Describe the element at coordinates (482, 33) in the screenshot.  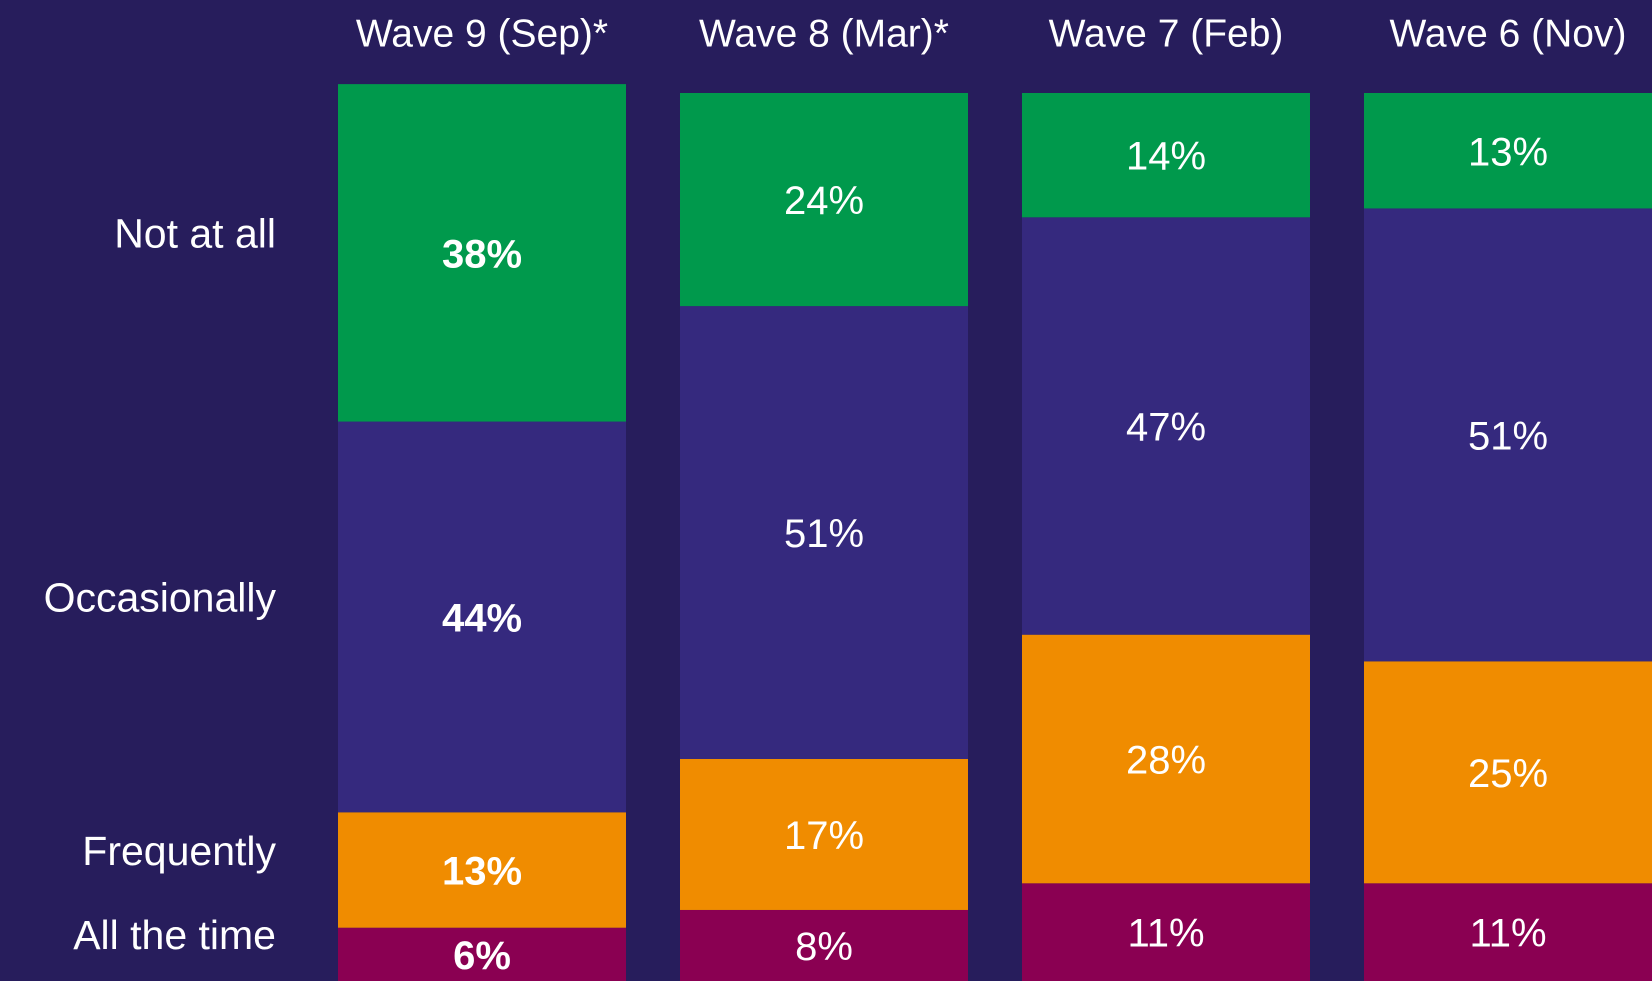
I see `category-label: Wave 9 (Sep)*` at that location.